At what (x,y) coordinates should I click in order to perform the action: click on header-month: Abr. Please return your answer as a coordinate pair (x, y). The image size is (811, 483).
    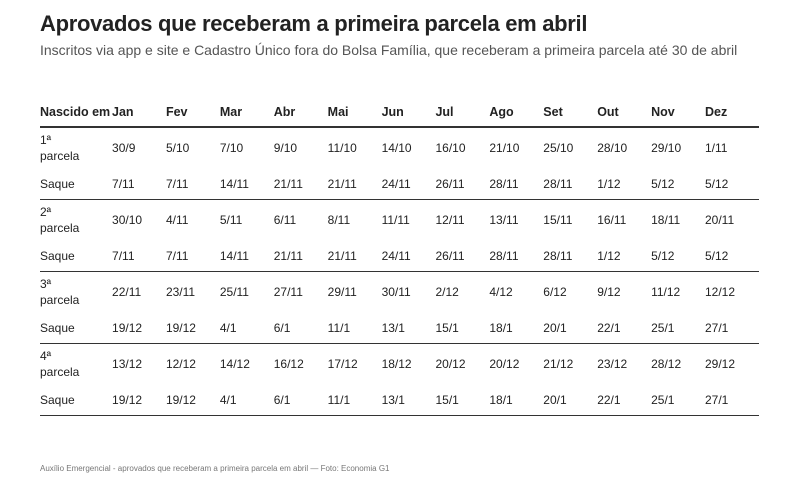
    Looking at the image, I should click on (300, 104).